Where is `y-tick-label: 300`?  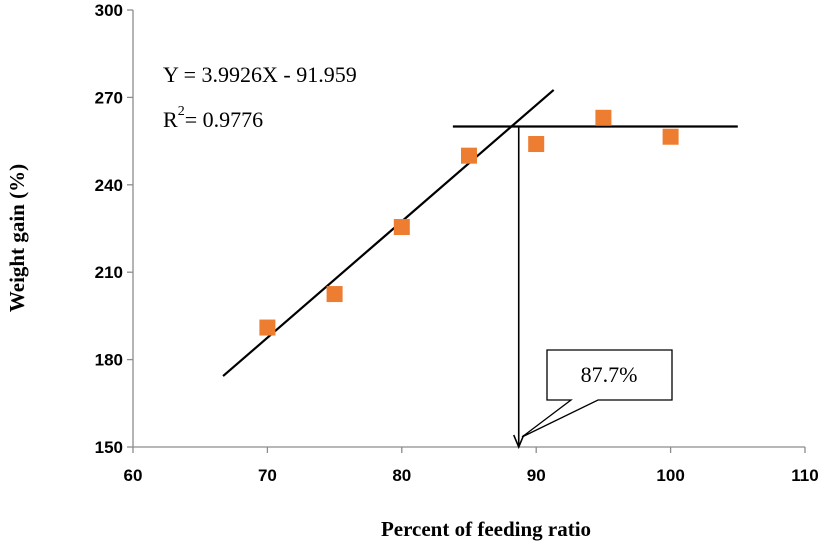 y-tick-label: 300 is located at coordinates (109, 10).